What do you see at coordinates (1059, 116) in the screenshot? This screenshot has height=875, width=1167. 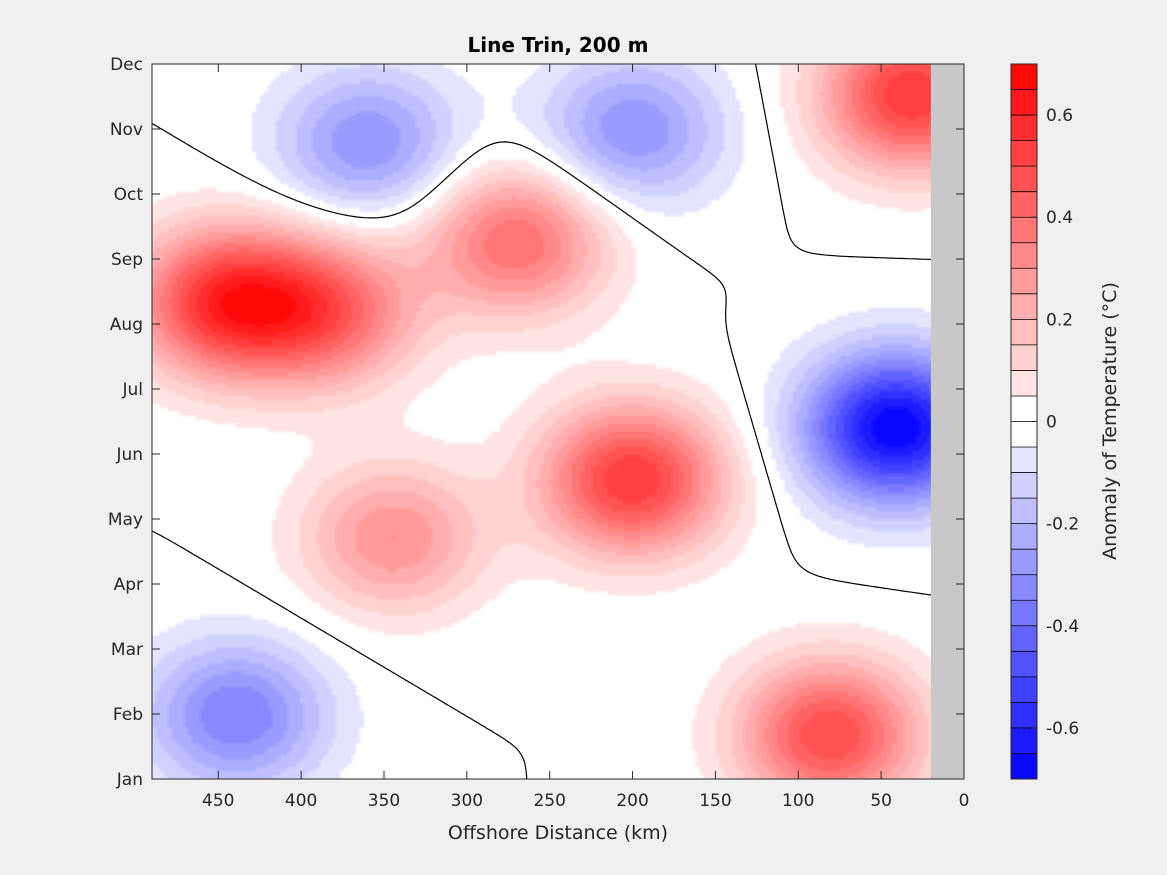 I see `colorbar-tick-label: 0.6` at bounding box center [1059, 116].